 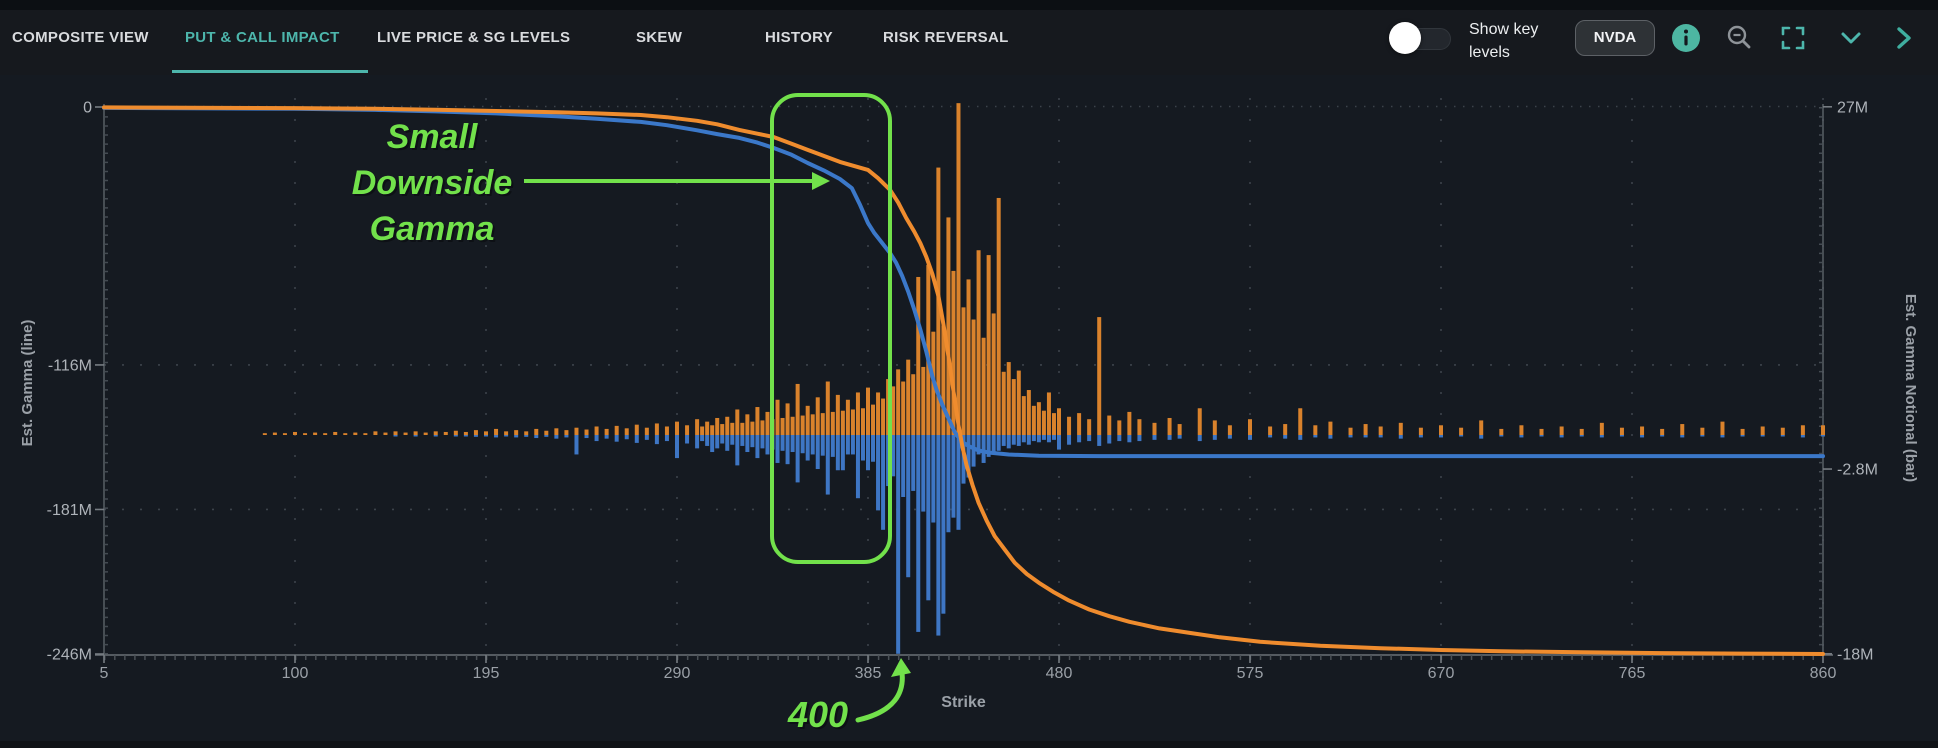 I want to click on tab-history: HISTORY, so click(x=799, y=37).